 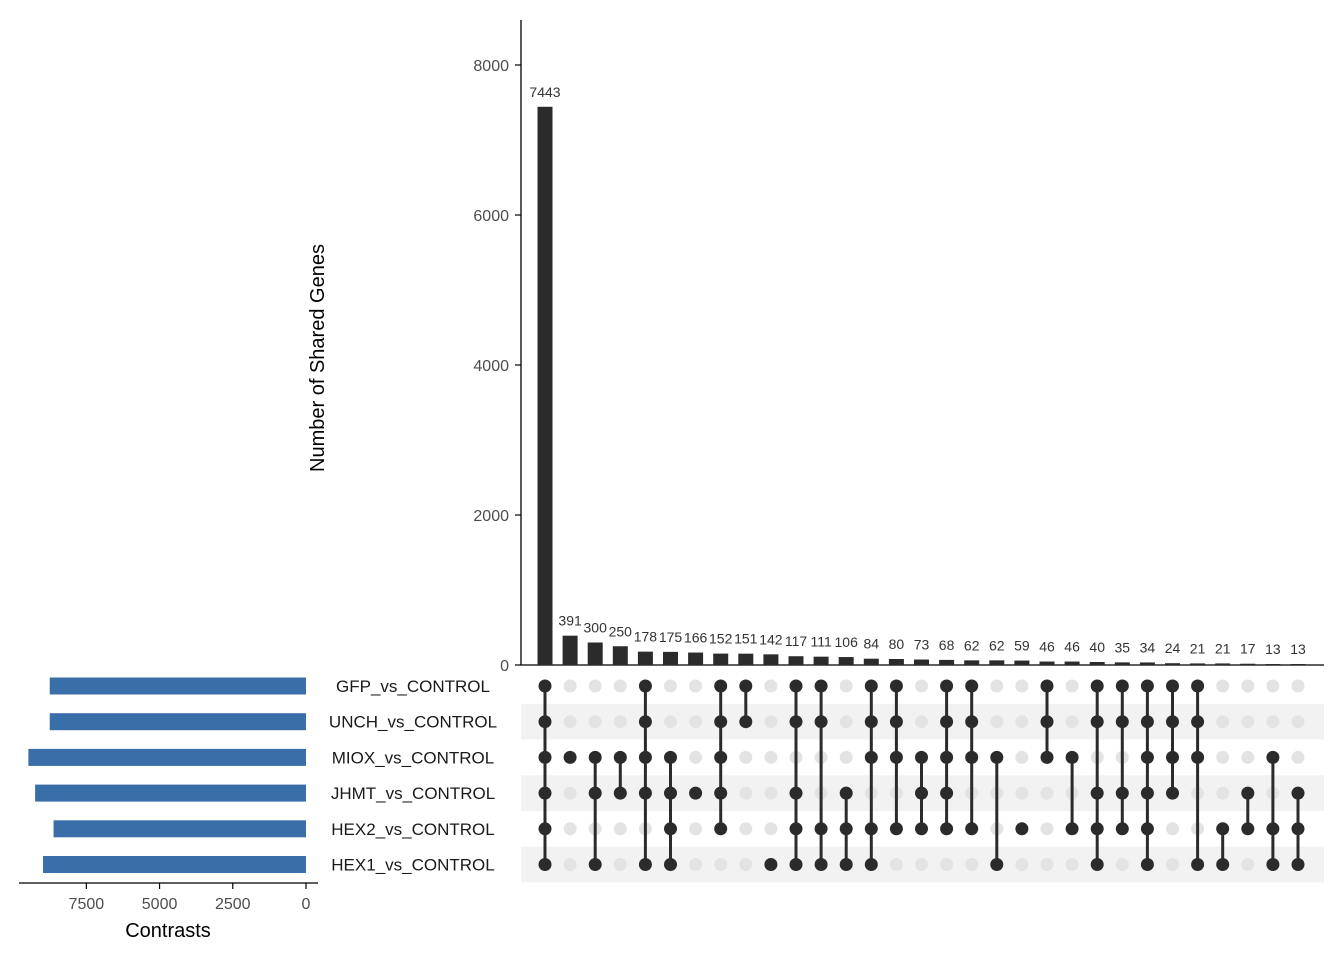 What do you see at coordinates (412, 829) in the screenshot?
I see `set-label: HEX2_vs_CONTROL` at bounding box center [412, 829].